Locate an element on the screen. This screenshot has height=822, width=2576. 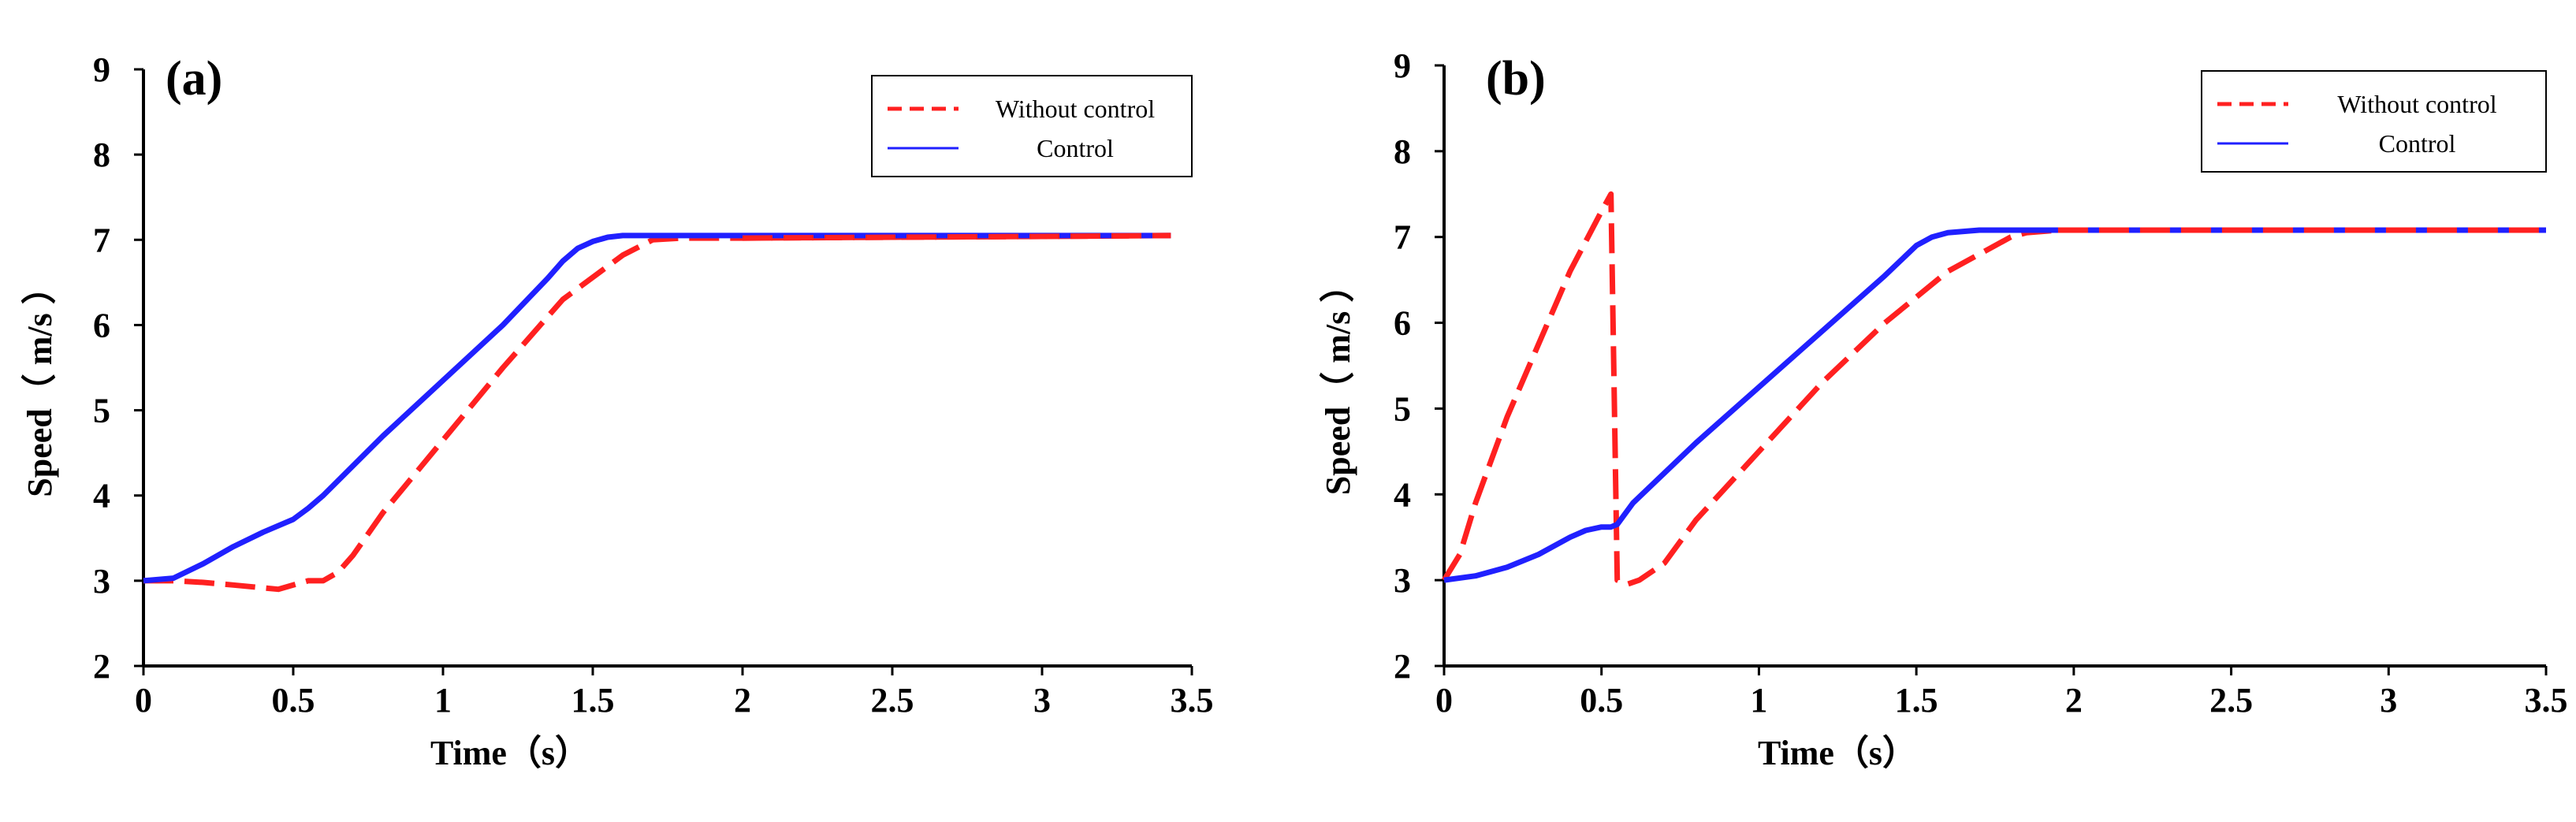
chart0-y-tick-label: 3 is located at coordinates (101, 581).